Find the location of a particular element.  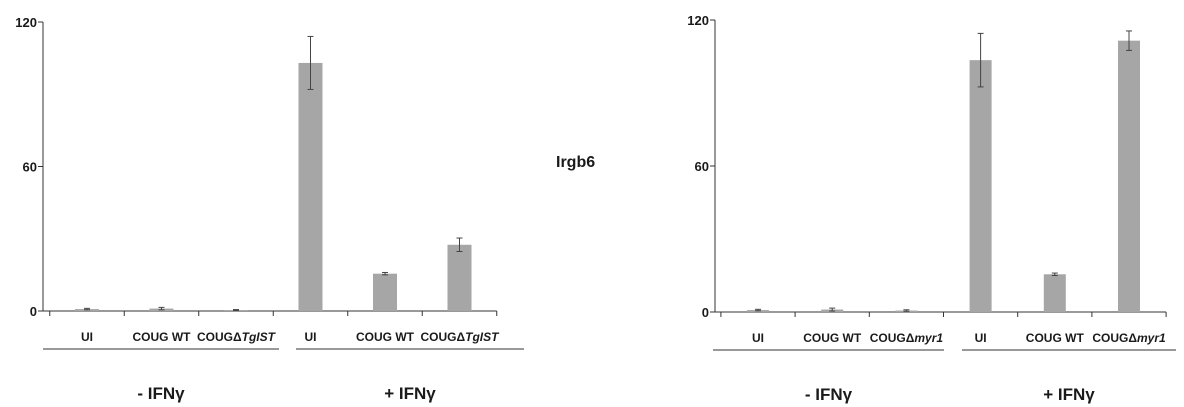

chart2-y-tick-label: 60 is located at coordinates (702, 166).